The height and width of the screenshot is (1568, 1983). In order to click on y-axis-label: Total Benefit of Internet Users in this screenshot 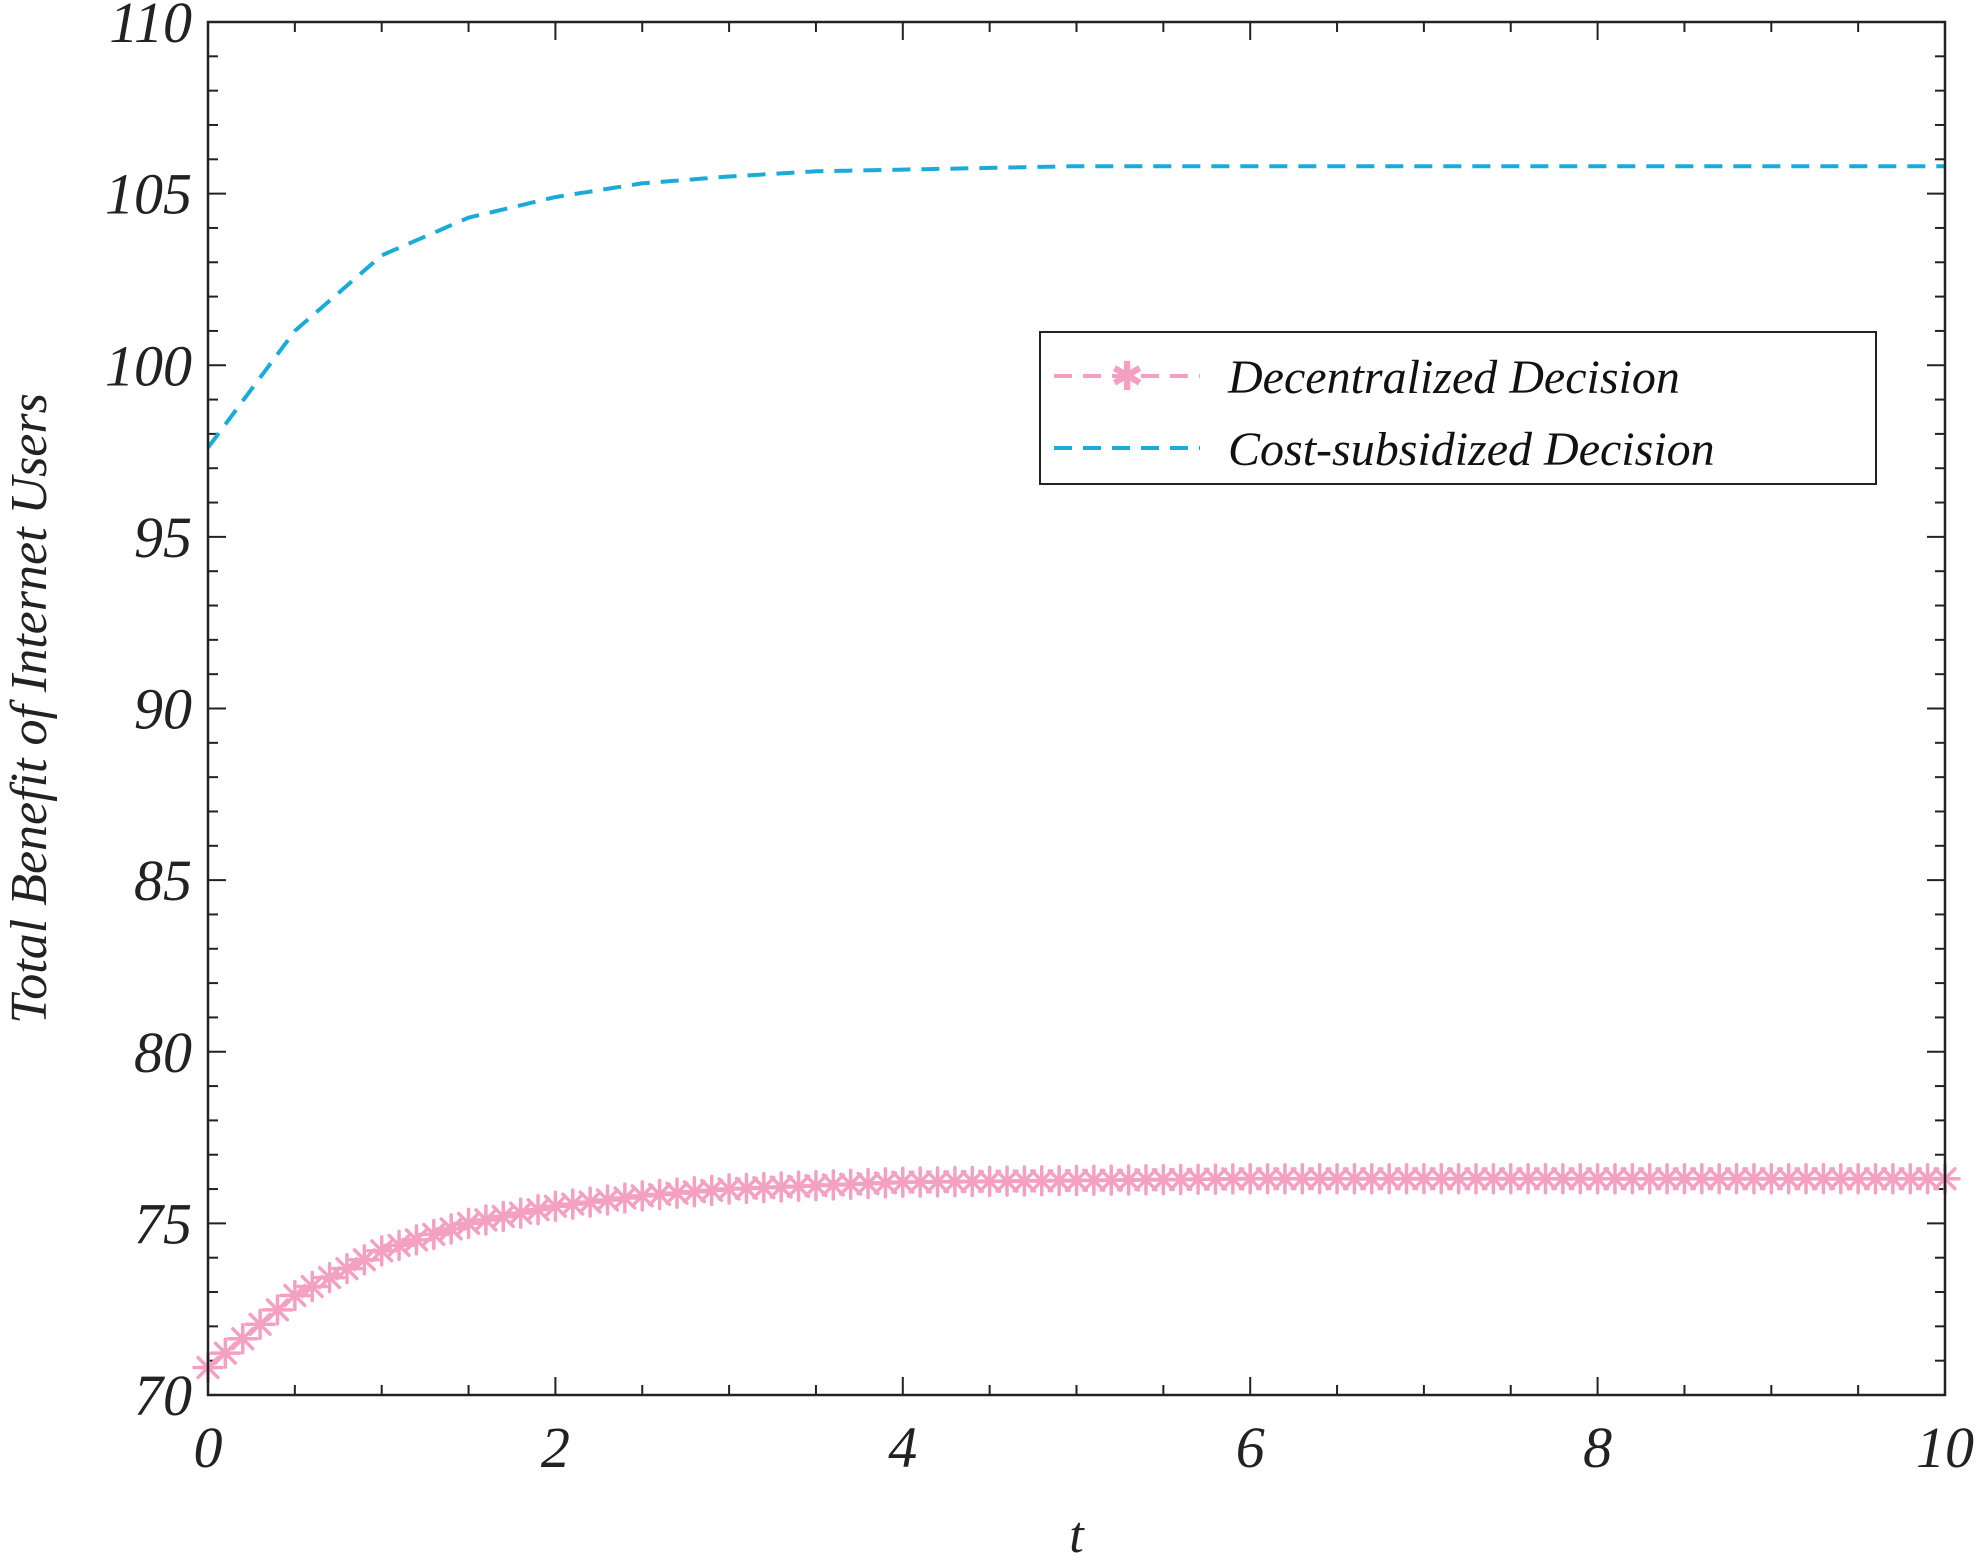, I will do `click(29, 708)`.